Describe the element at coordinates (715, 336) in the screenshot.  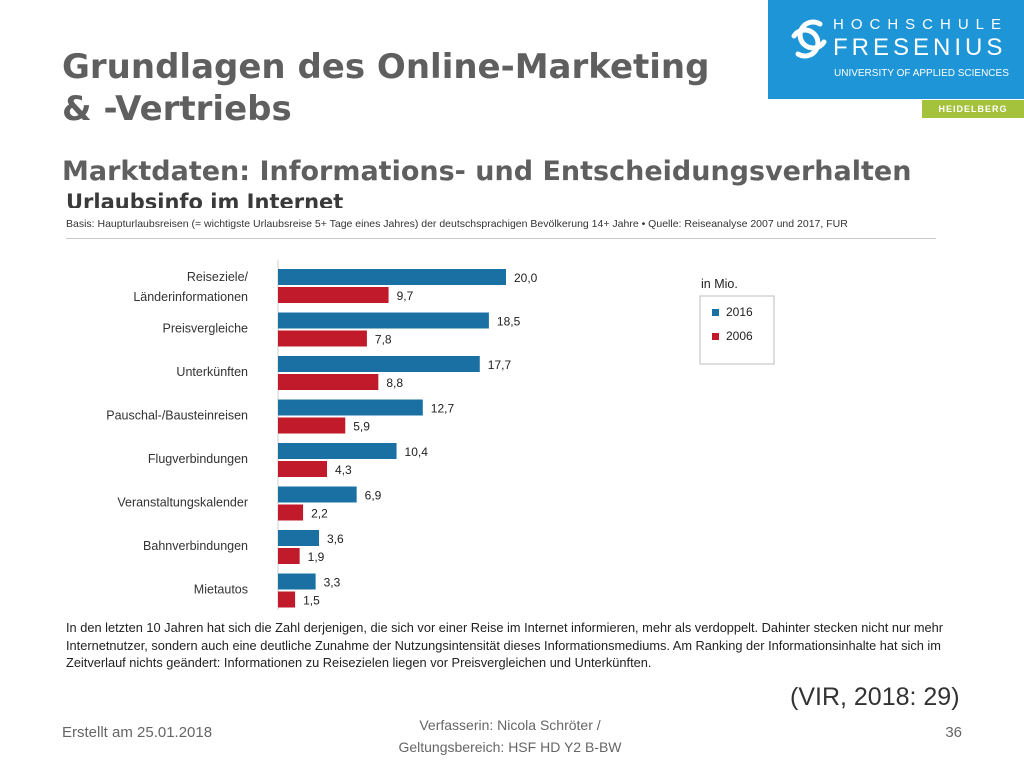
I see `legend-swatch-2006` at that location.